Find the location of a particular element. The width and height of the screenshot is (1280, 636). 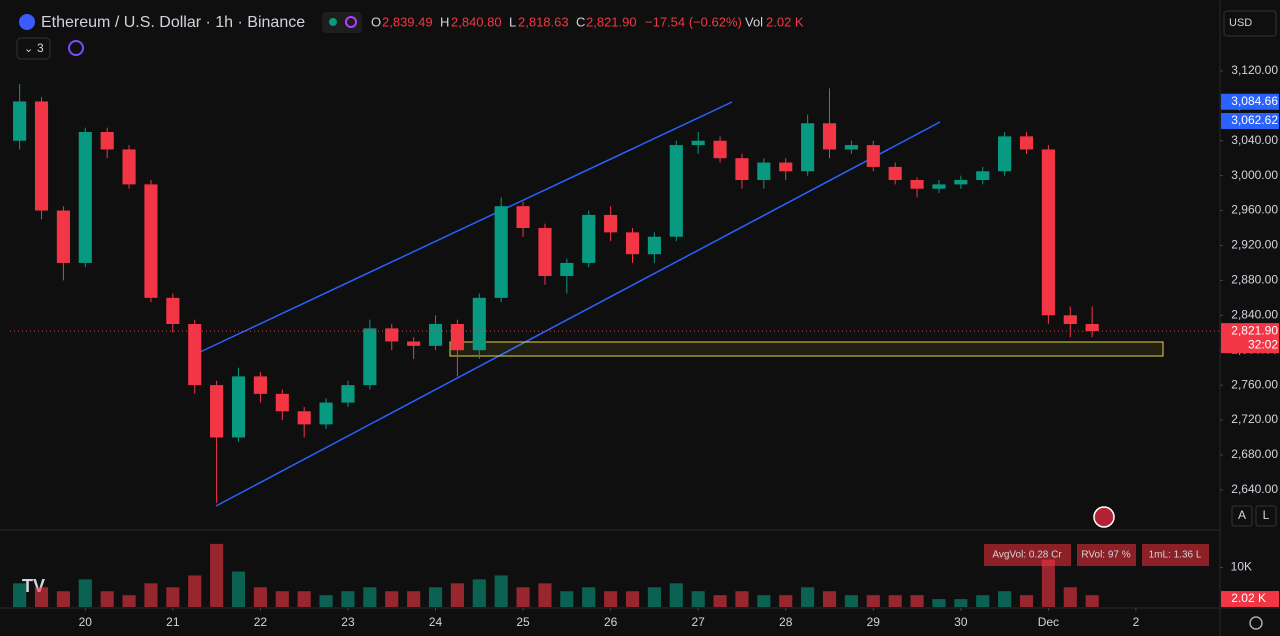

volume-tag-label: 2.02 K is located at coordinates (1248, 598).